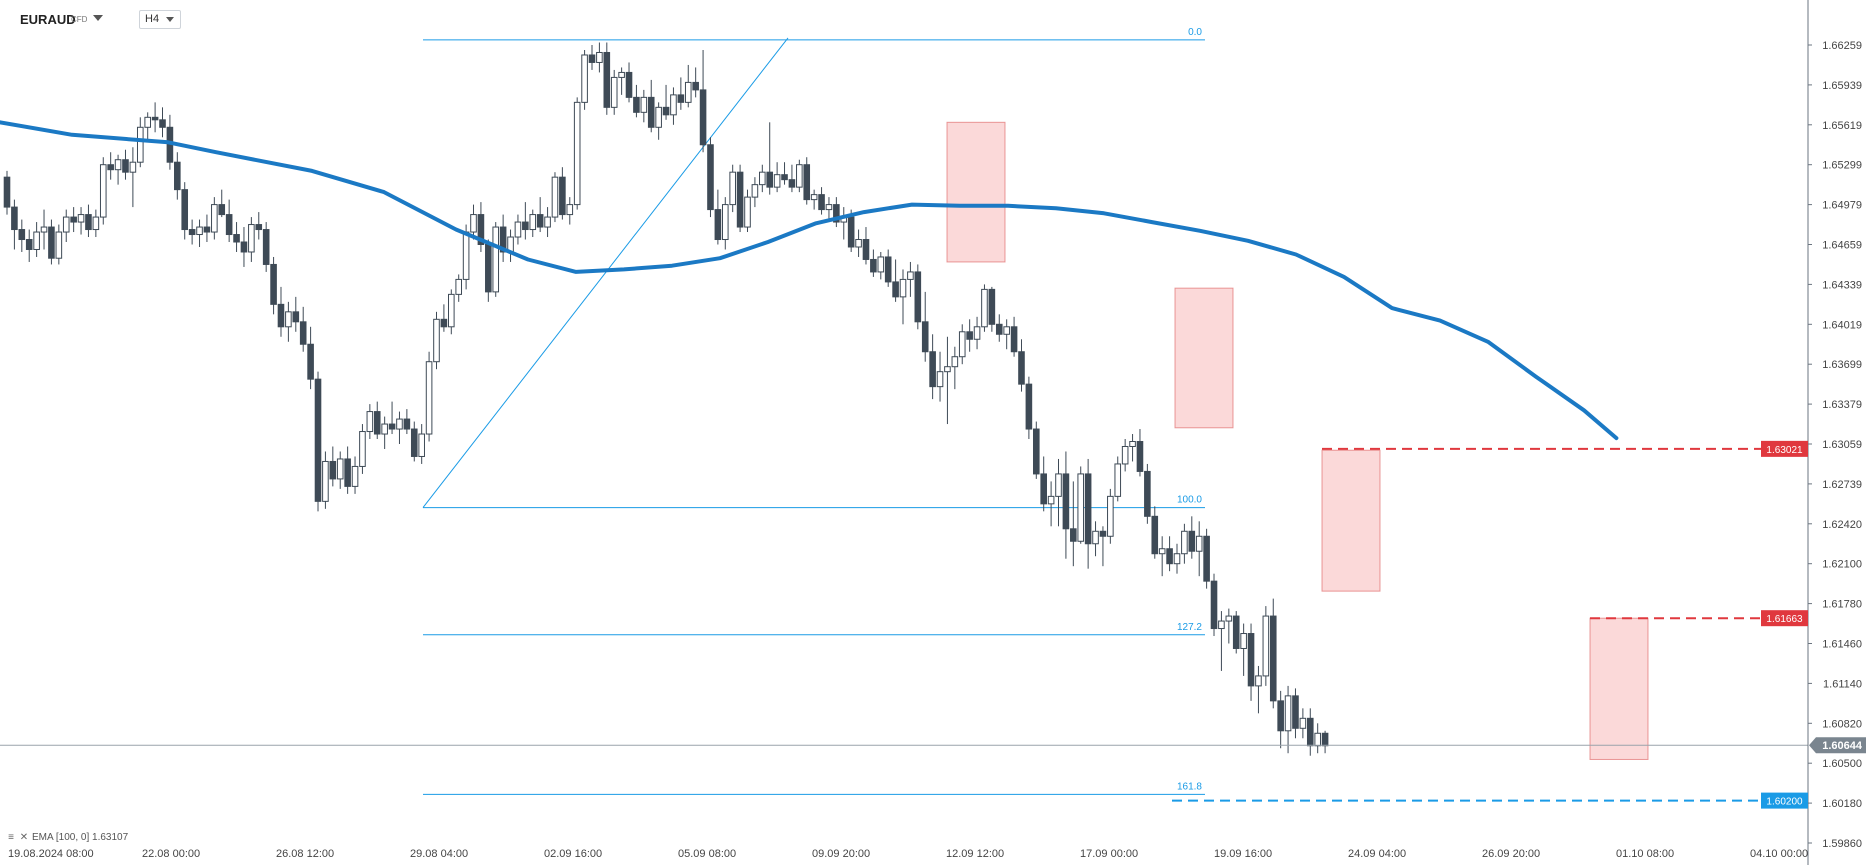 Image resolution: width=1866 pixels, height=865 pixels. I want to click on price-tick-label: 1.61140, so click(1842, 684).